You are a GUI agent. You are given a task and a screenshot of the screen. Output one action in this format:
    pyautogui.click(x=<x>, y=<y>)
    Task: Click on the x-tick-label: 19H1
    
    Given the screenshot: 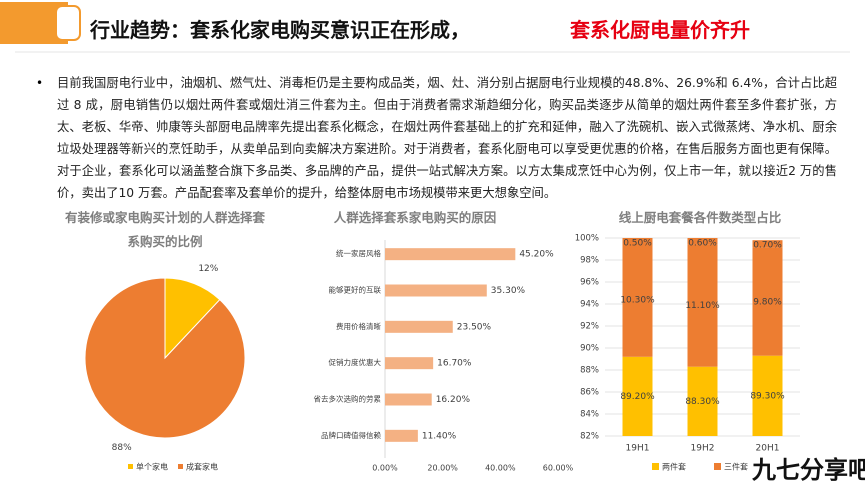 What is the action you would take?
    pyautogui.click(x=638, y=449)
    